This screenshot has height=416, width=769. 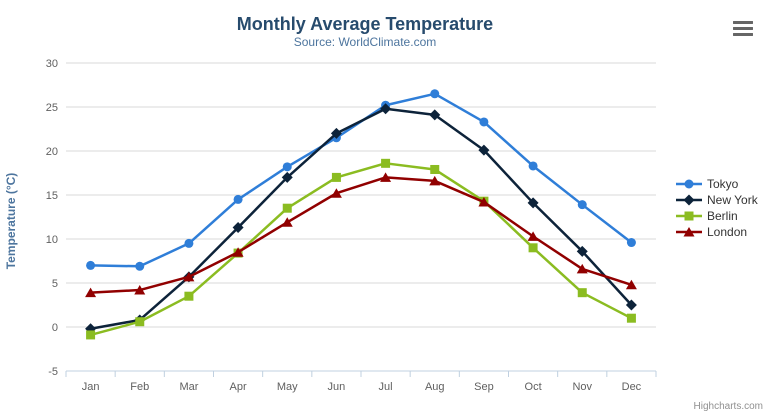 I want to click on x-axis-label: Feb, so click(x=139, y=387).